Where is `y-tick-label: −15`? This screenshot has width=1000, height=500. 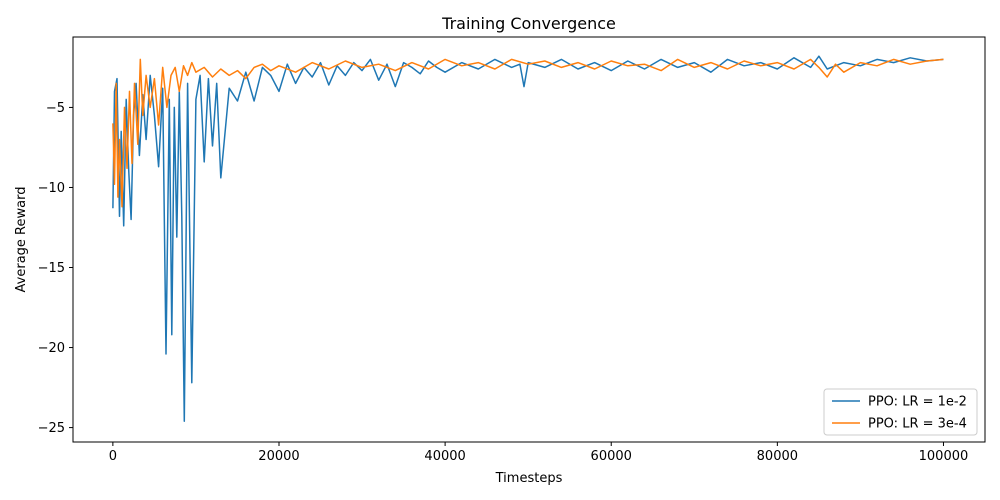 y-tick-label: −15 is located at coordinates (51, 268).